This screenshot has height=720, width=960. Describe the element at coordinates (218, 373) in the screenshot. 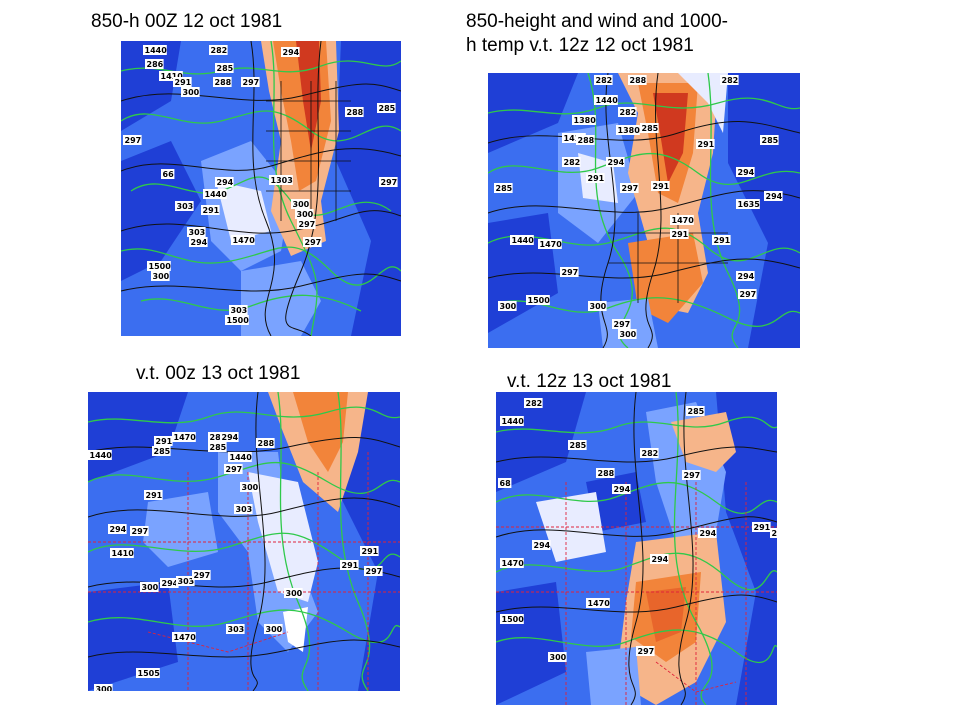

I see `panel-3-caption: v.t. 00z 13 oct 1981` at that location.